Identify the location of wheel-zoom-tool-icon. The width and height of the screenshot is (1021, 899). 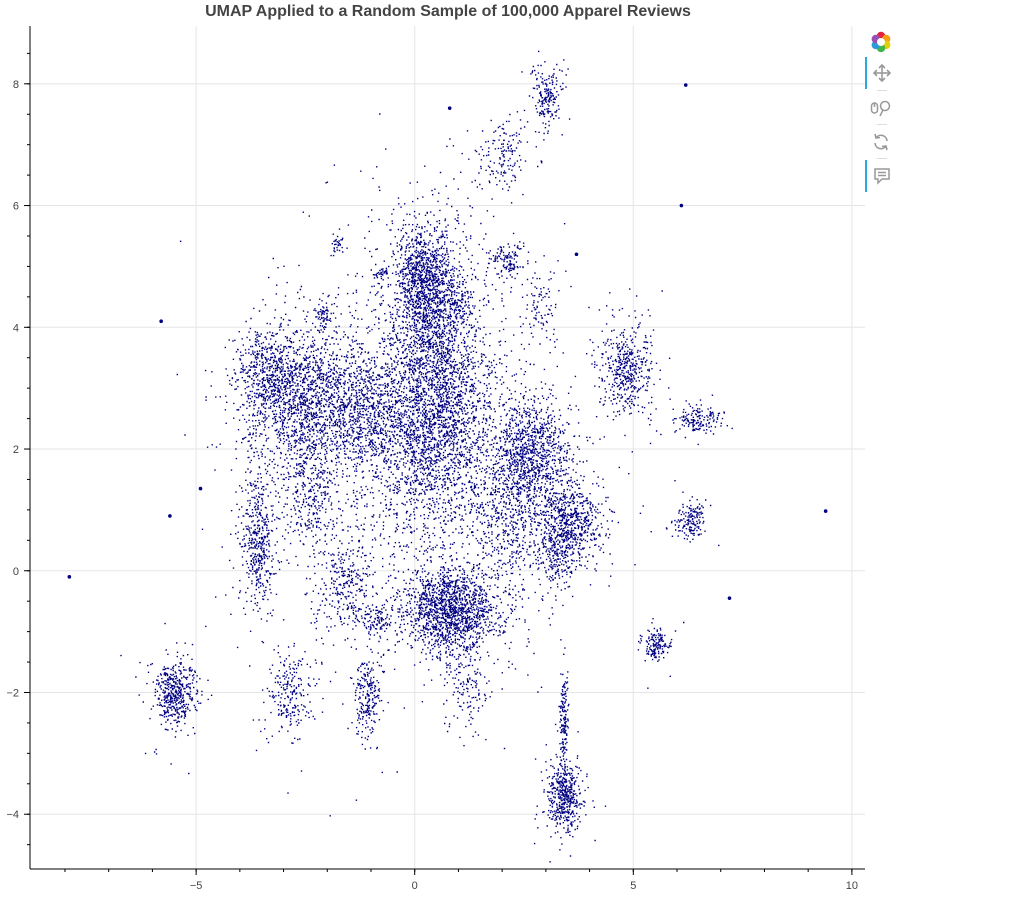
(881, 108).